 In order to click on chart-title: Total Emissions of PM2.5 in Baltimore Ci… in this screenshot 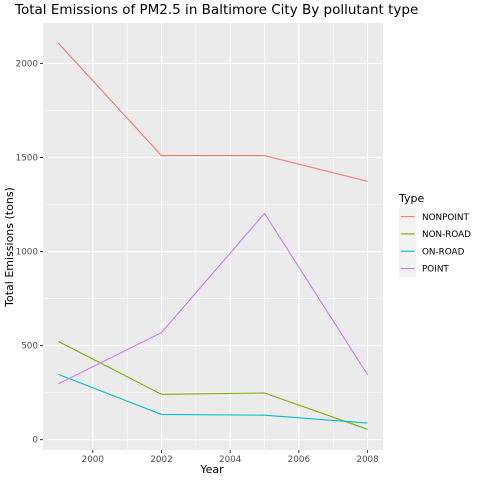, I will do `click(216, 10)`.